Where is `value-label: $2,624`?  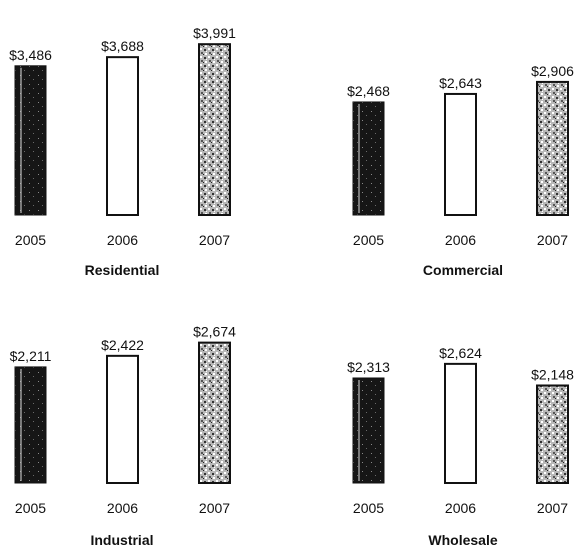
value-label: $2,624 is located at coordinates (460, 353).